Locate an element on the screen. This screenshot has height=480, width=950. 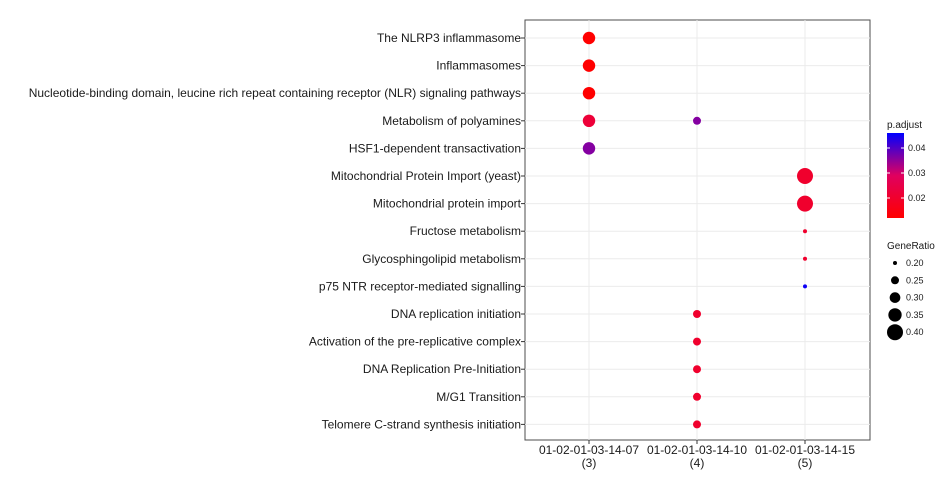
p-adjust-legend-title: p.adjust is located at coordinates (904, 125).